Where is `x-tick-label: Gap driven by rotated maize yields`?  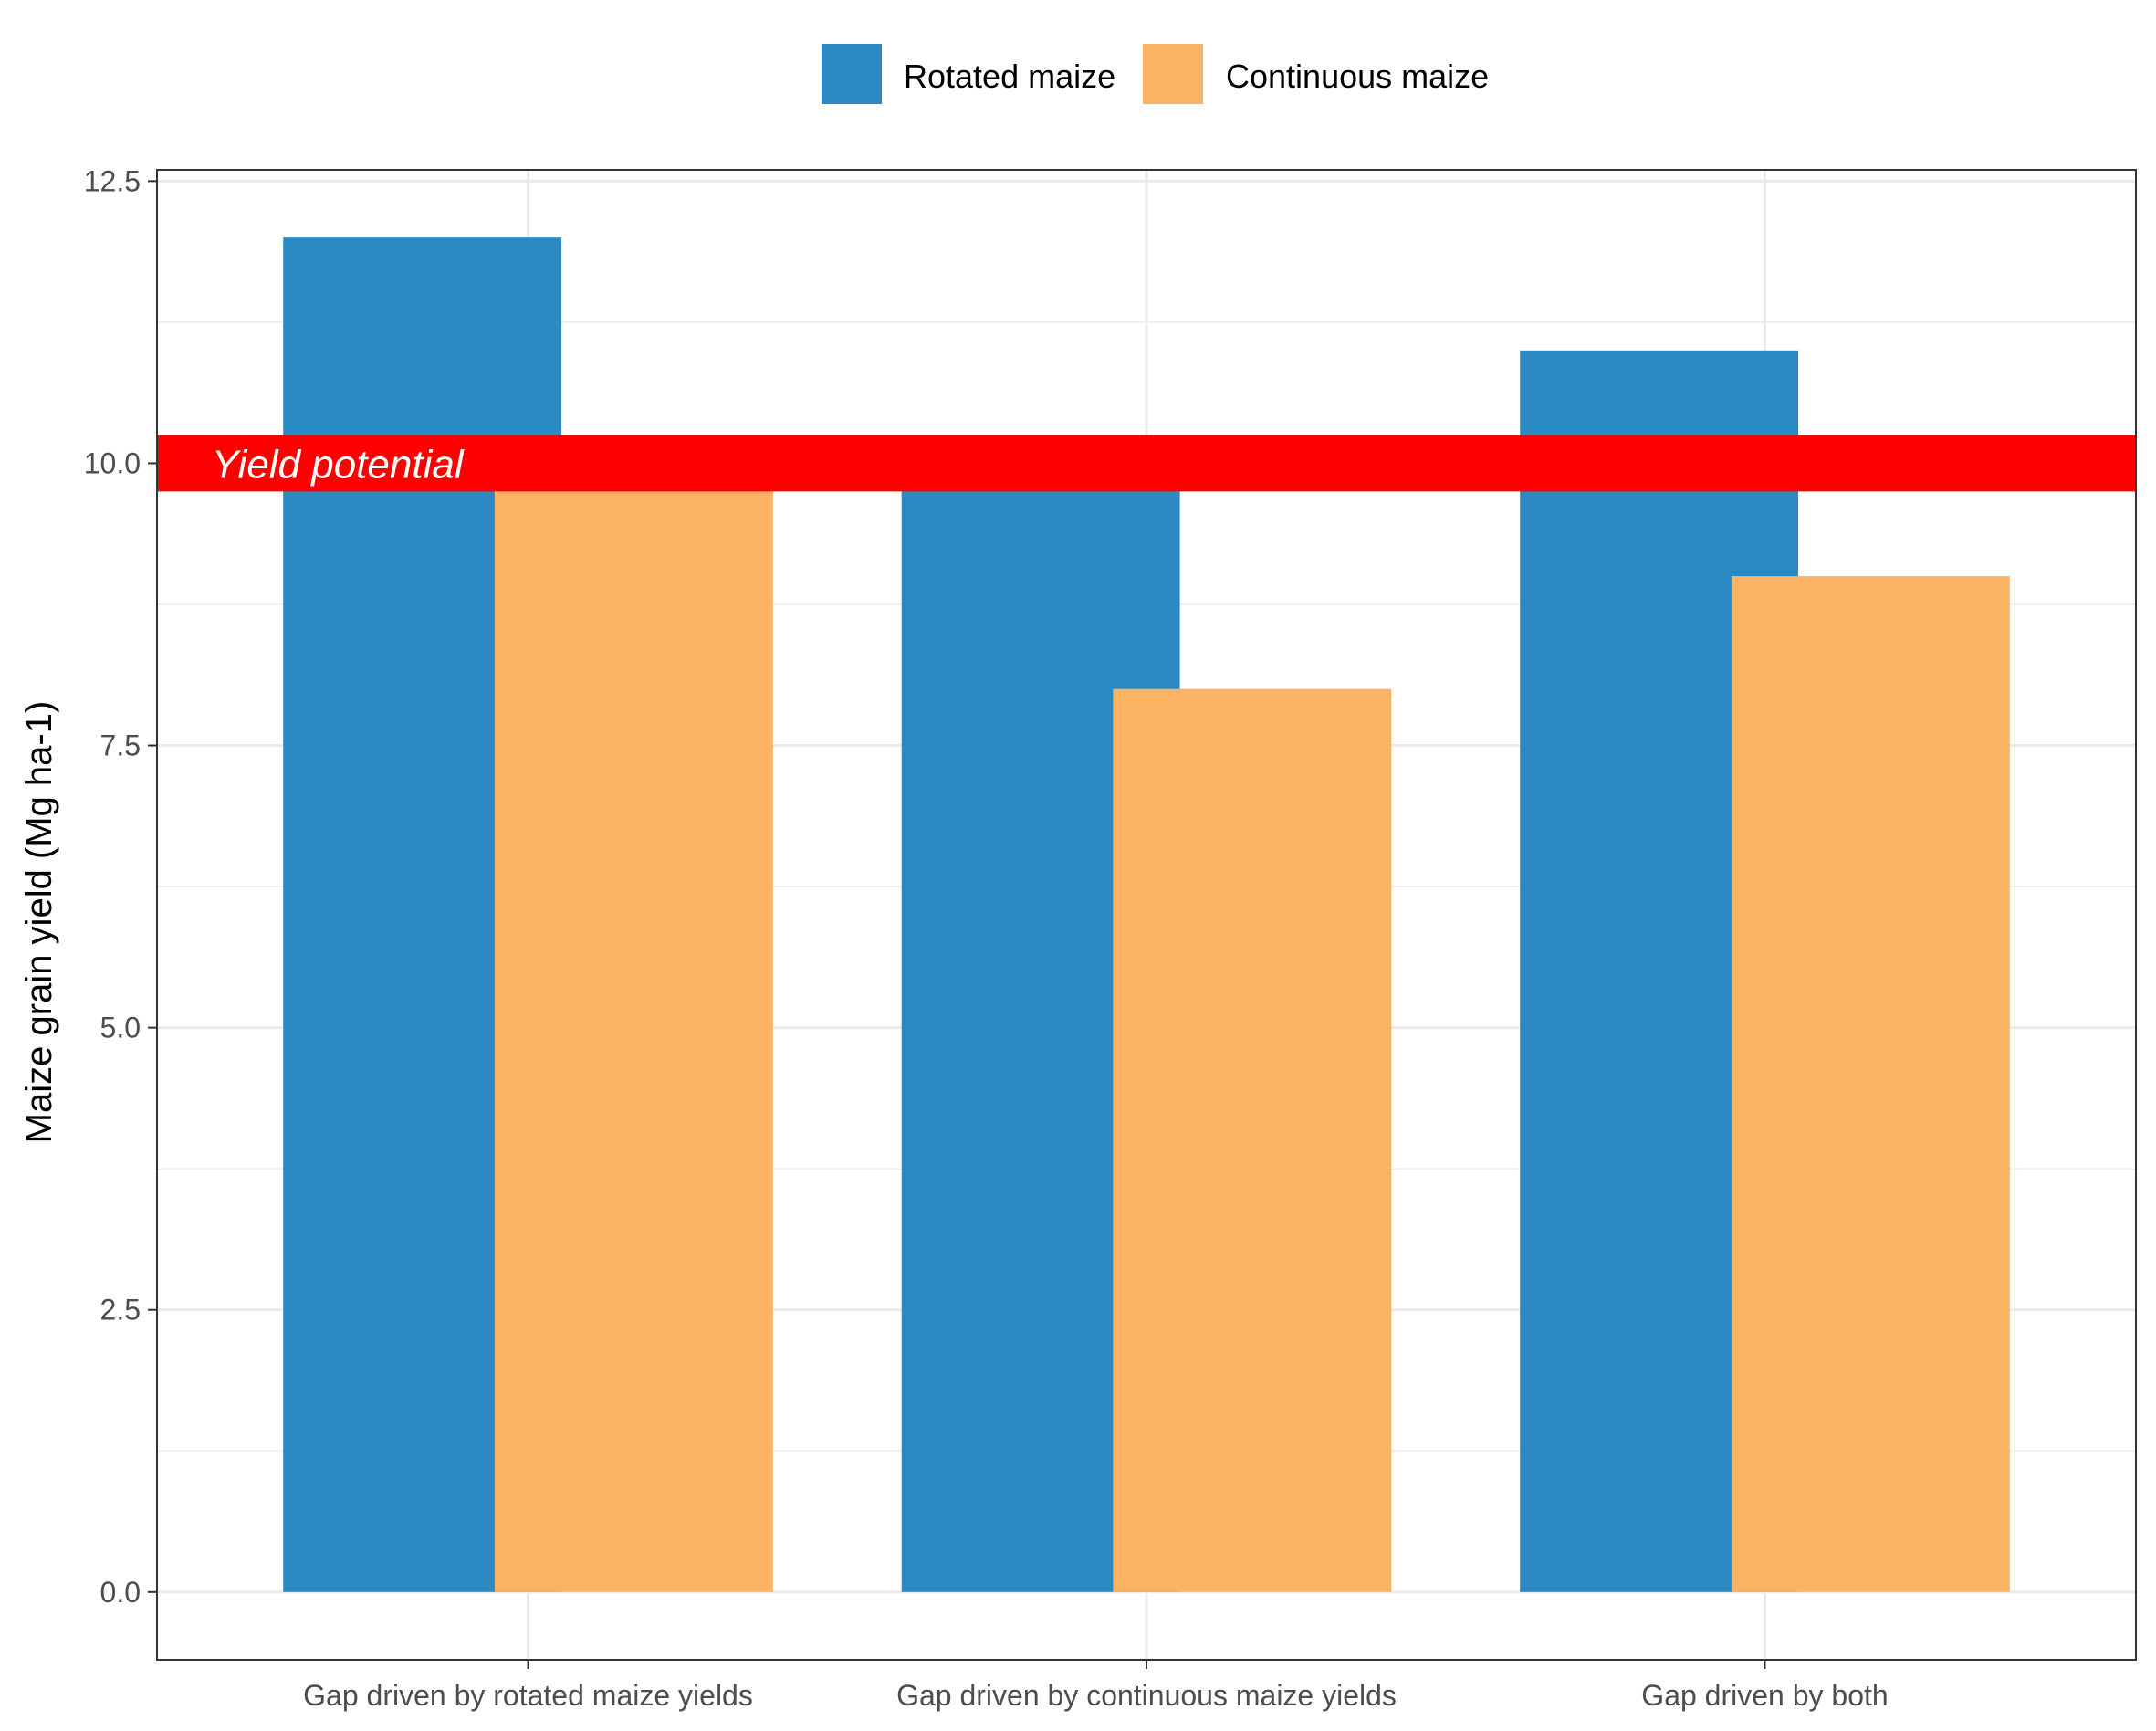
x-tick-label: Gap driven by rotated maize yields is located at coordinates (528, 1695).